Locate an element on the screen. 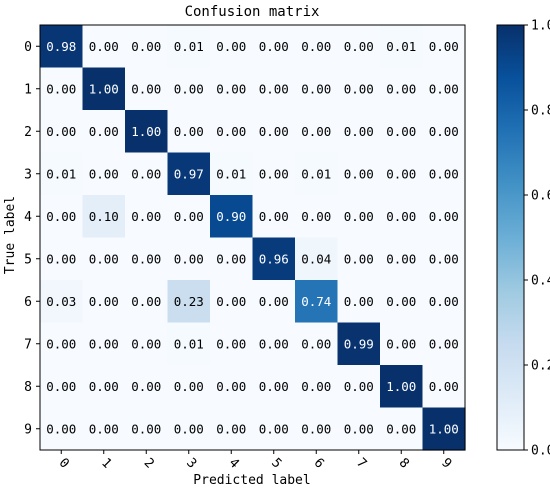 The image size is (550, 493). y-tick-label: 8 is located at coordinates (28, 387).